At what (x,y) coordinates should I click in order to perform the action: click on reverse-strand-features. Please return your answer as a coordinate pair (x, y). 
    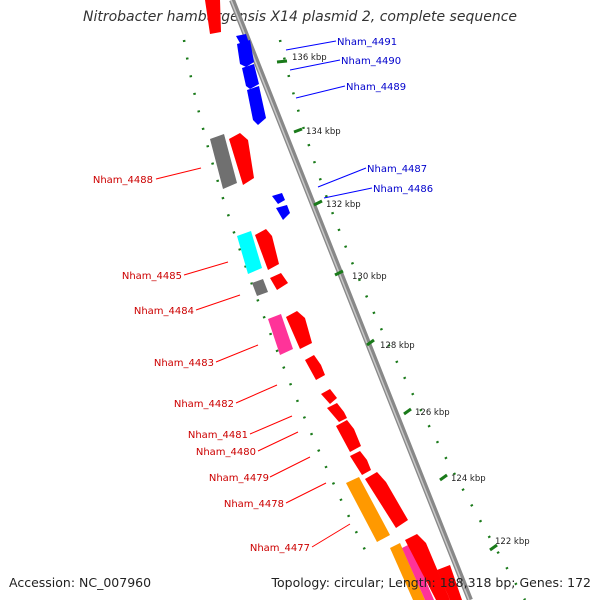
    Looking at the image, I should click on (263, 127).